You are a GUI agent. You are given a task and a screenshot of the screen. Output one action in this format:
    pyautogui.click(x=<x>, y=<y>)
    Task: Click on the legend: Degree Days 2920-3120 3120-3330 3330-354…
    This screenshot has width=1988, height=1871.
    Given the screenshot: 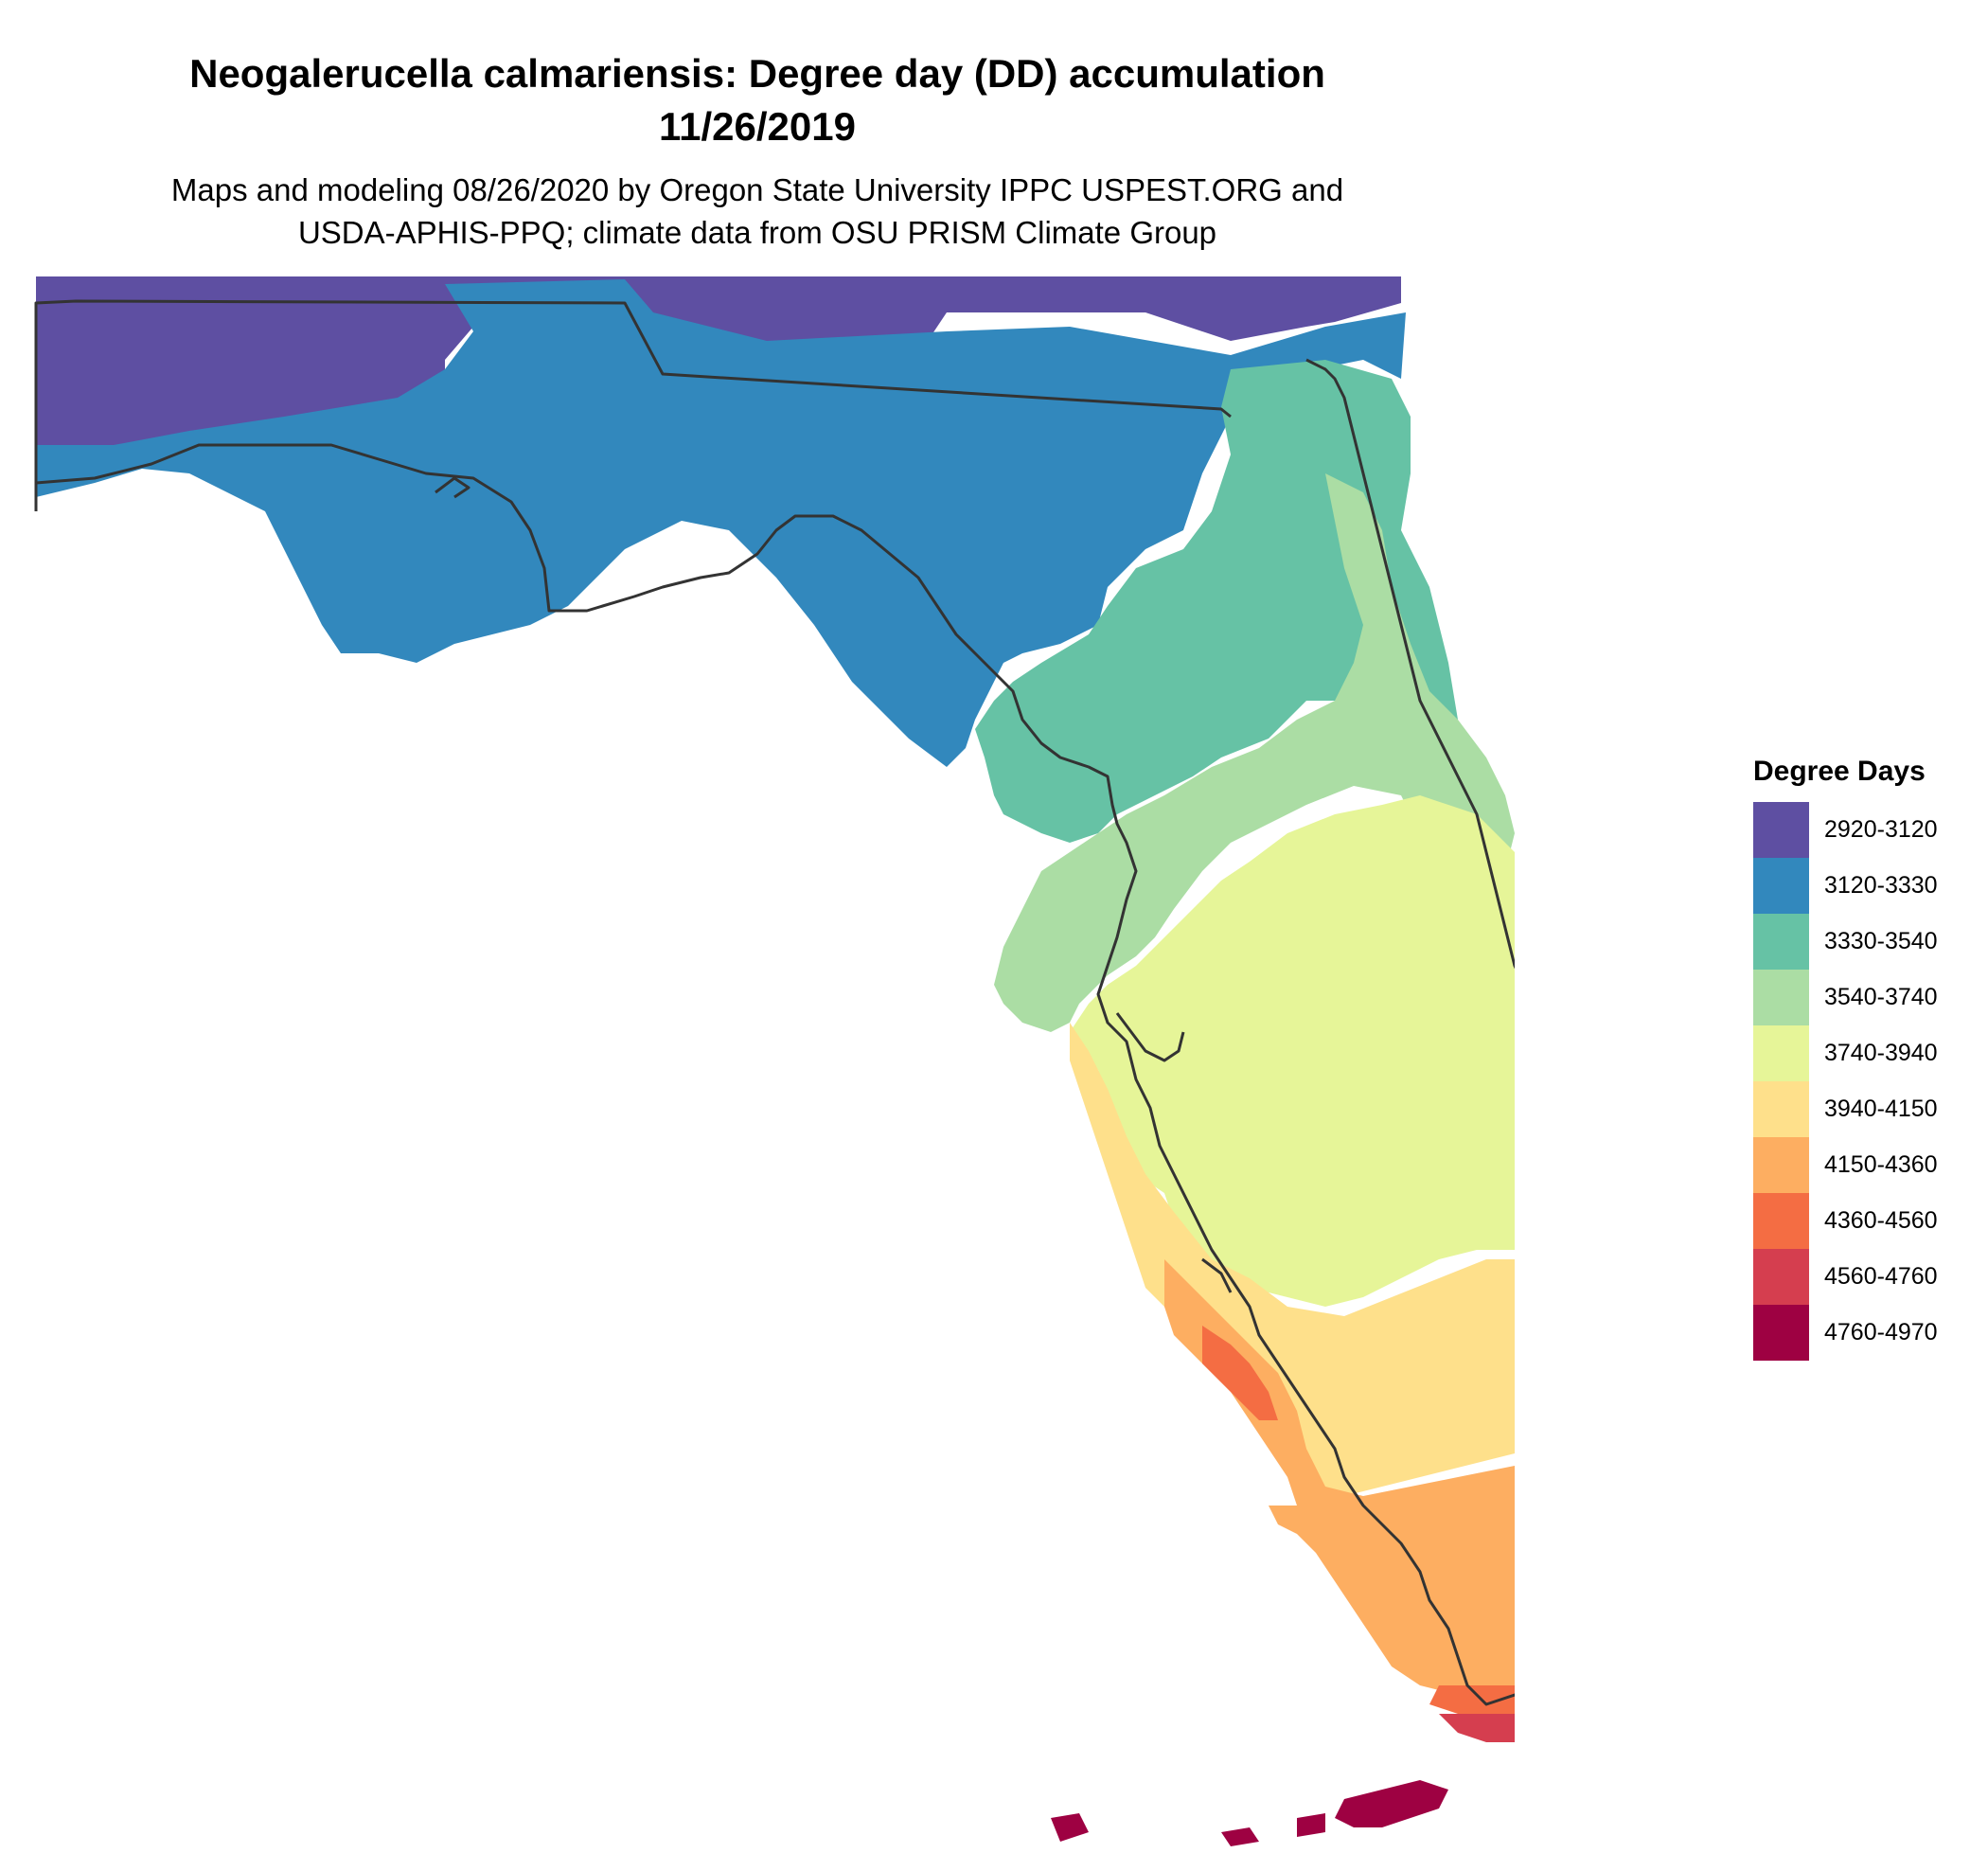 What is the action you would take?
    pyautogui.click(x=1845, y=1057)
    